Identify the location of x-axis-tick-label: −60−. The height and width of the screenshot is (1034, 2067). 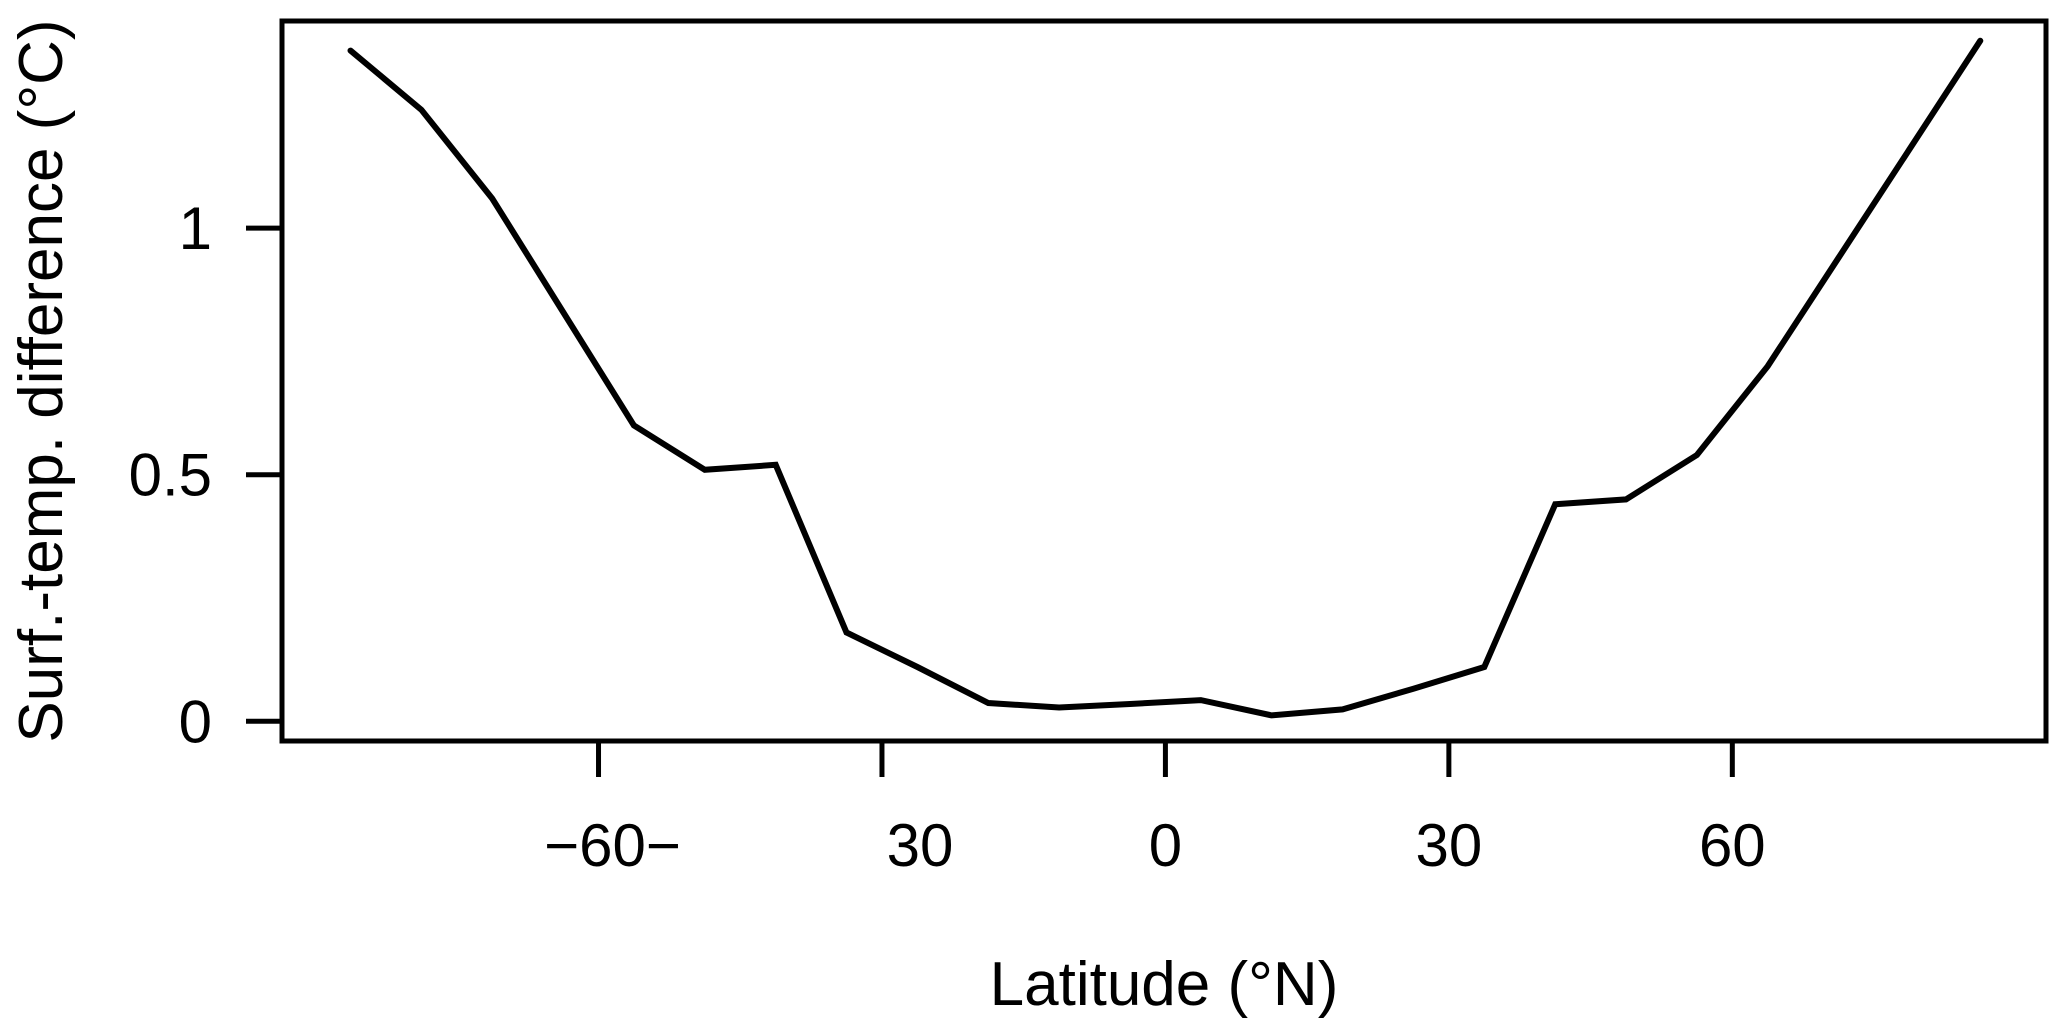
(612, 845).